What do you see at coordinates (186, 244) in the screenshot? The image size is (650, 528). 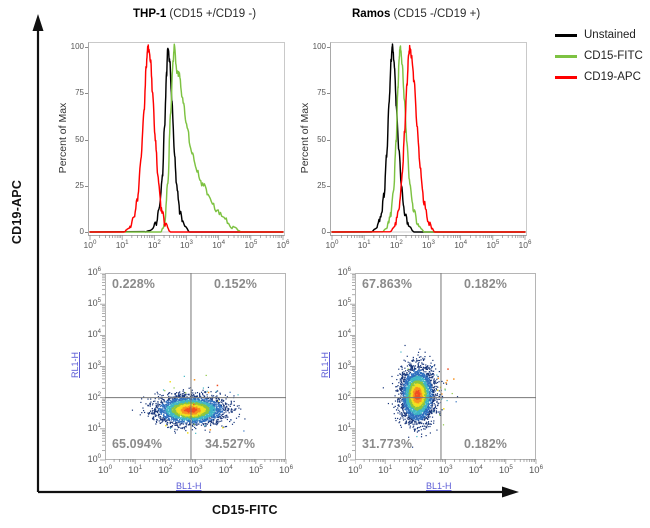 I see `histogram-thp1-xtick: 103` at bounding box center [186, 244].